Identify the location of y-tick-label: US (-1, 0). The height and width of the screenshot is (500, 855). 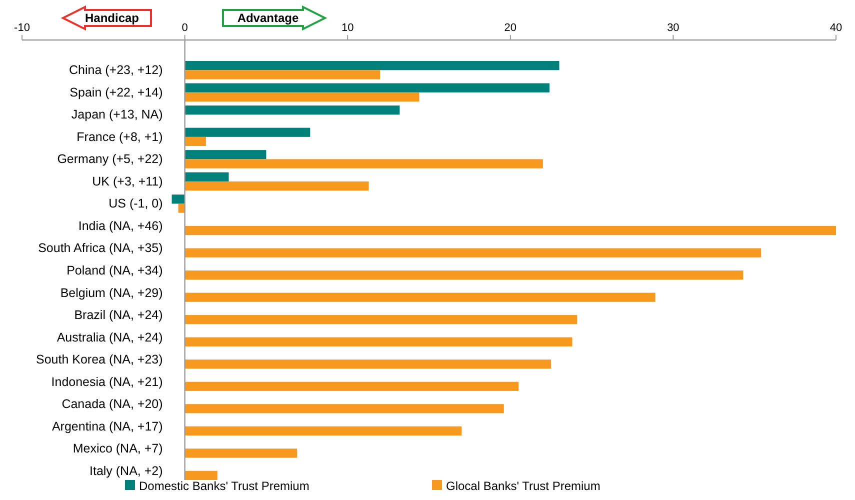
(135, 203).